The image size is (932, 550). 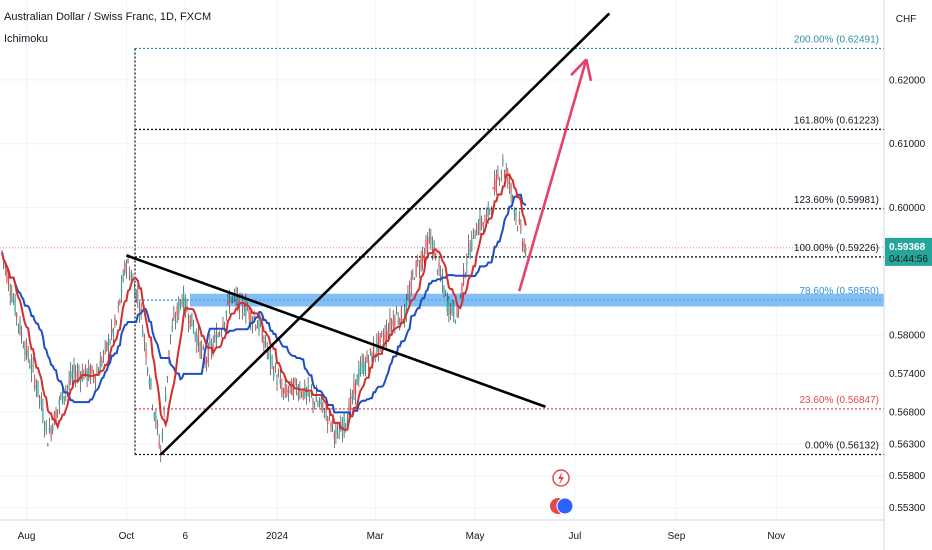 I want to click on time-tick-label: Mar, so click(x=376, y=536).